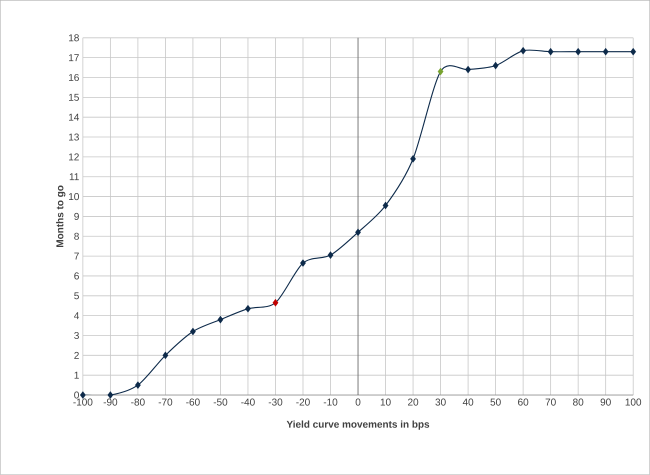  What do you see at coordinates (74, 117) in the screenshot?
I see `y-tick-label: 14` at bounding box center [74, 117].